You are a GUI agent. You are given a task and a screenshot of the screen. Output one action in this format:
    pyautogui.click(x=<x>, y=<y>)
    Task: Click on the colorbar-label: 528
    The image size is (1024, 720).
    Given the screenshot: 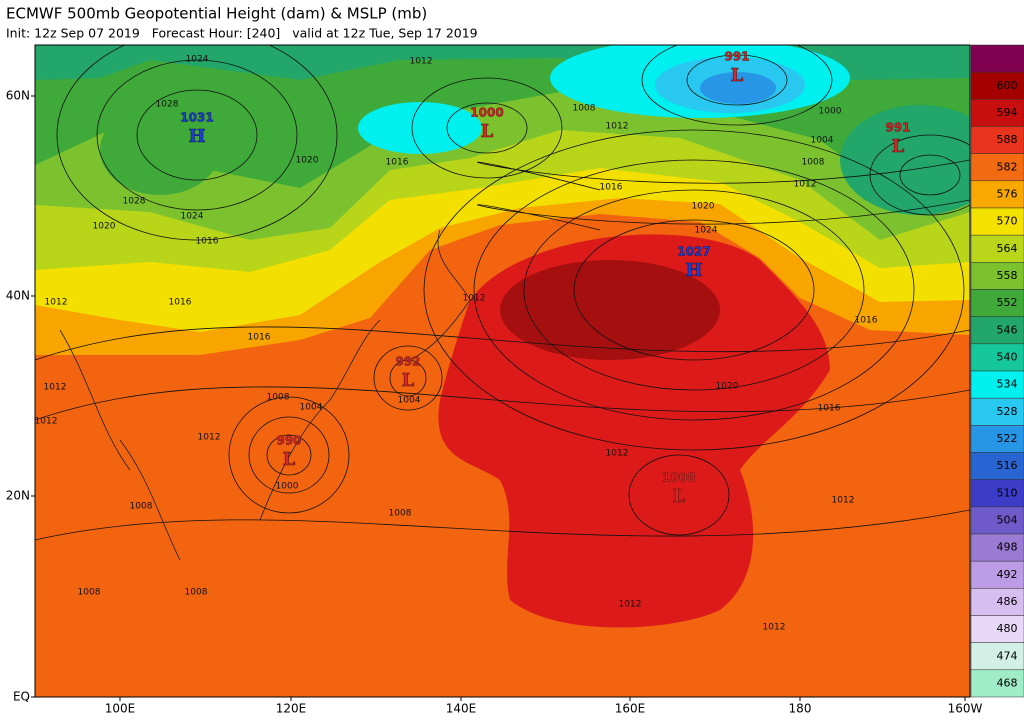 What is the action you would take?
    pyautogui.click(x=1007, y=411)
    